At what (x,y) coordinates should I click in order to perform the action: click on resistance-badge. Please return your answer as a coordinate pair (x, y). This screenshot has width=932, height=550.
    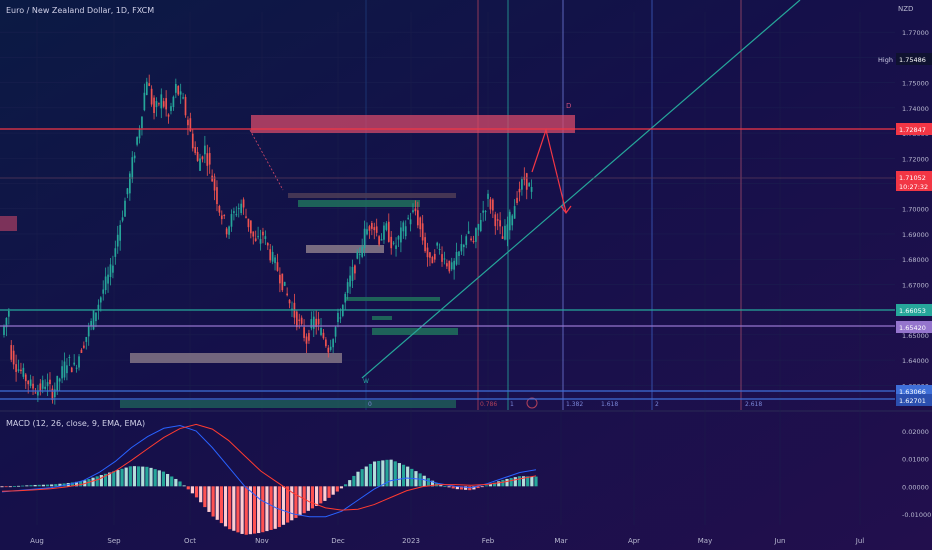
    Looking at the image, I should click on (914, 129).